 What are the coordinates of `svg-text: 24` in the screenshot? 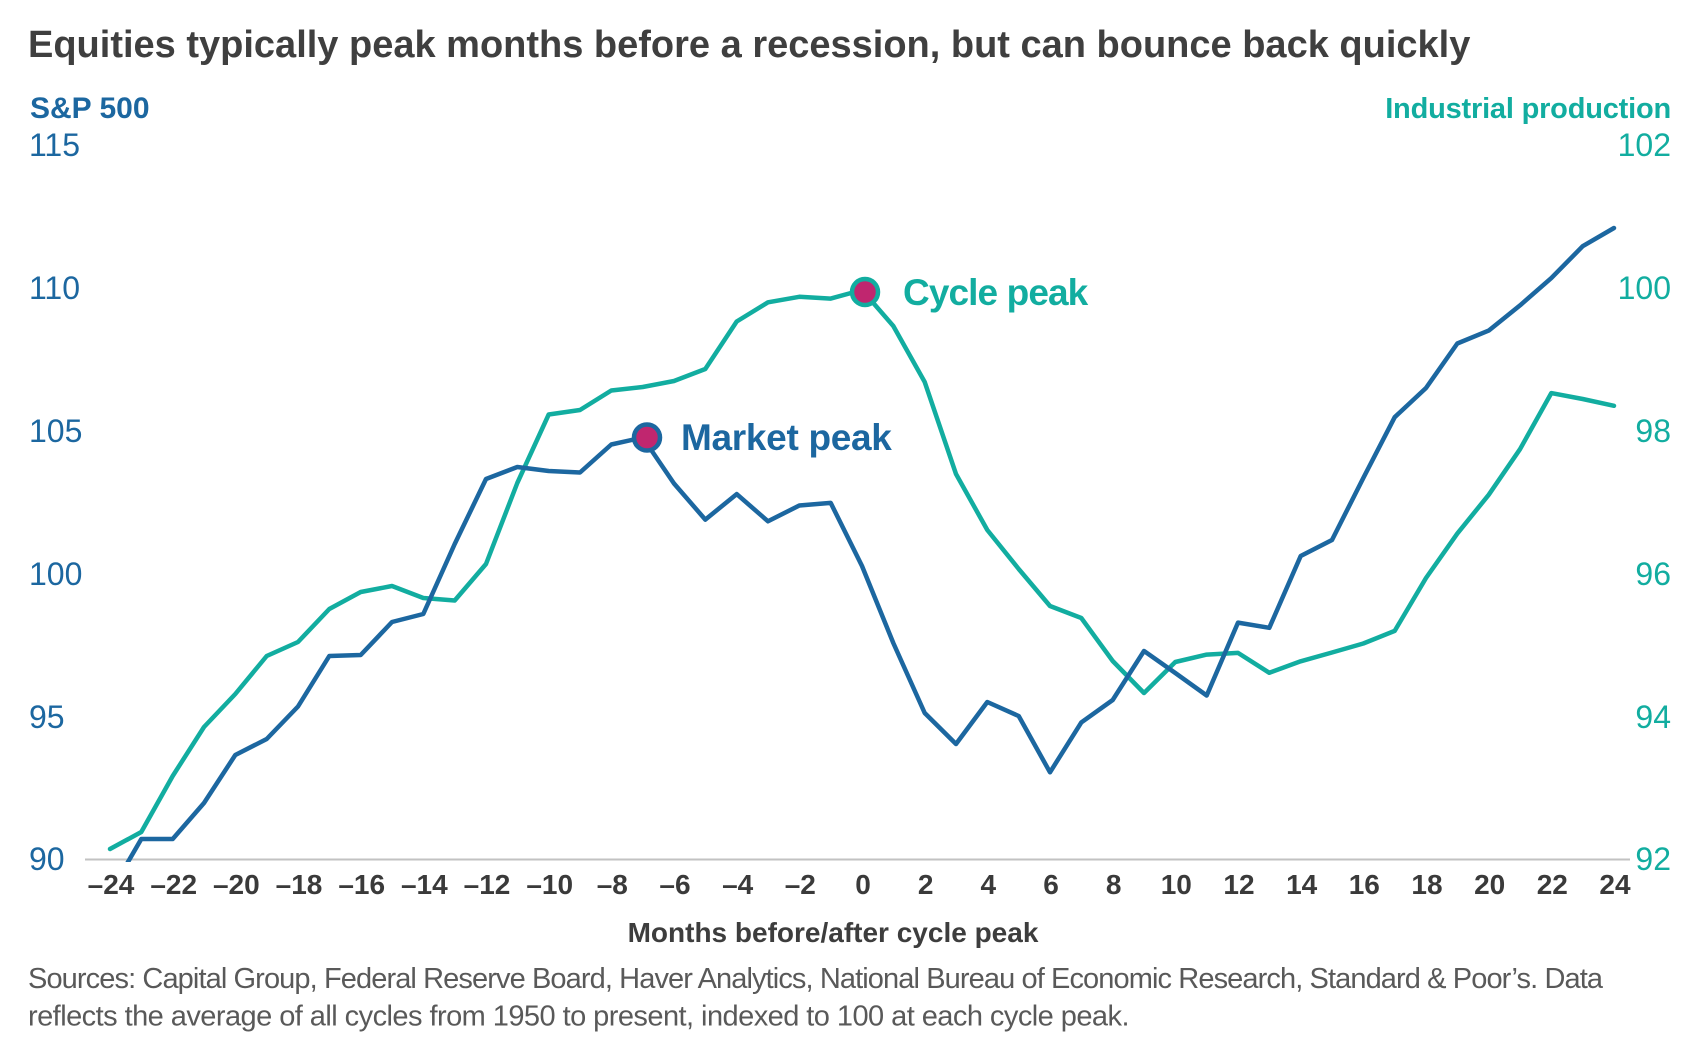 It's located at (1615, 884).